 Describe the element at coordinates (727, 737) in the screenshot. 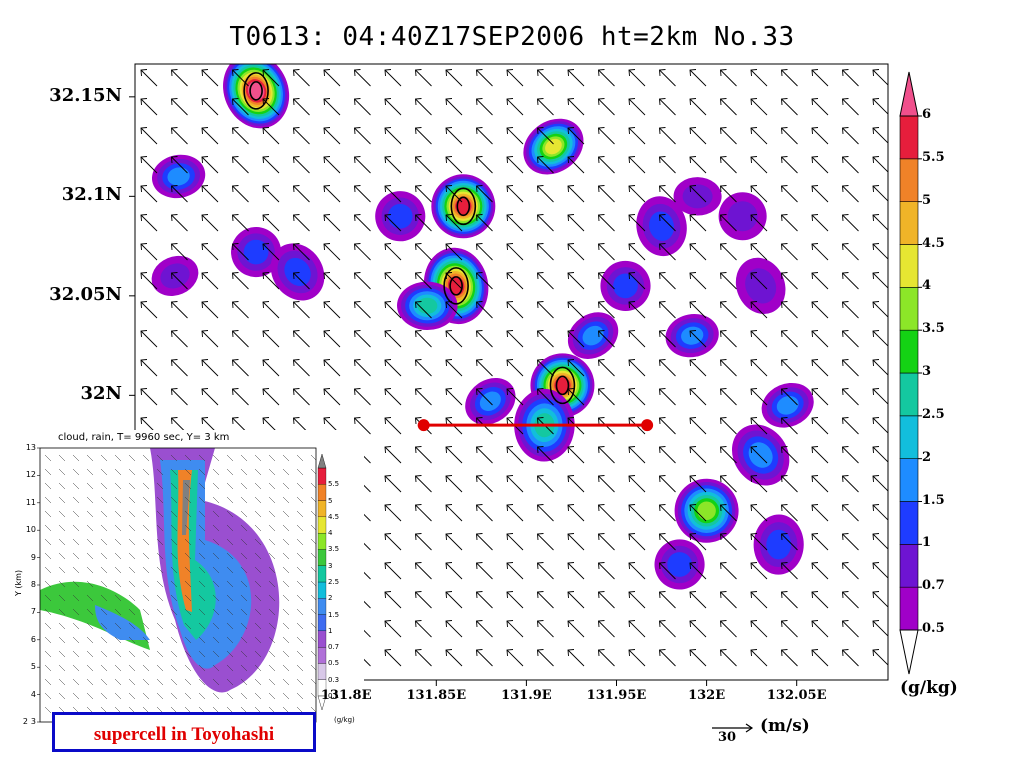

I see `vector-reference: 30` at that location.